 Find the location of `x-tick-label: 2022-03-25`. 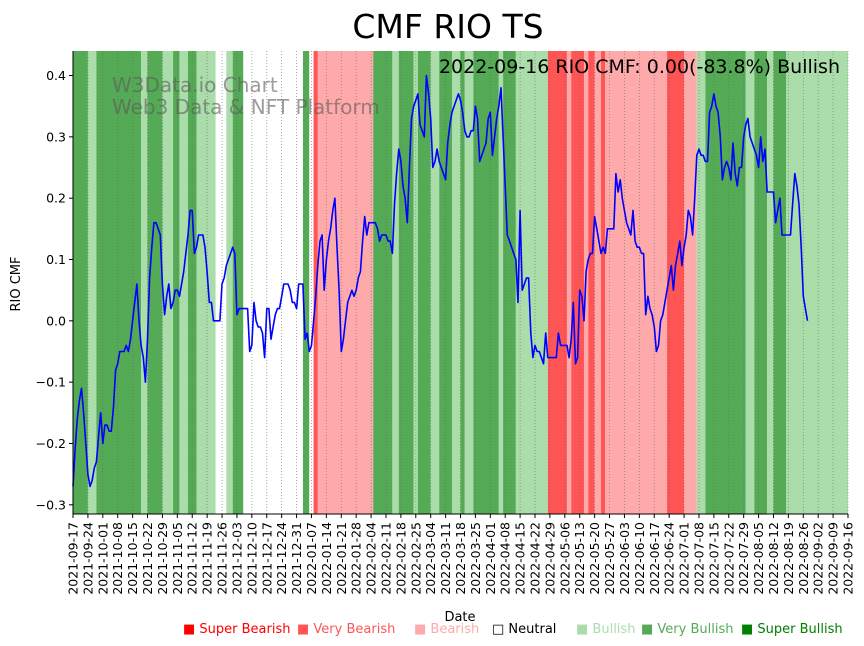

x-tick-label: 2022-03-25 is located at coordinates (475, 558).